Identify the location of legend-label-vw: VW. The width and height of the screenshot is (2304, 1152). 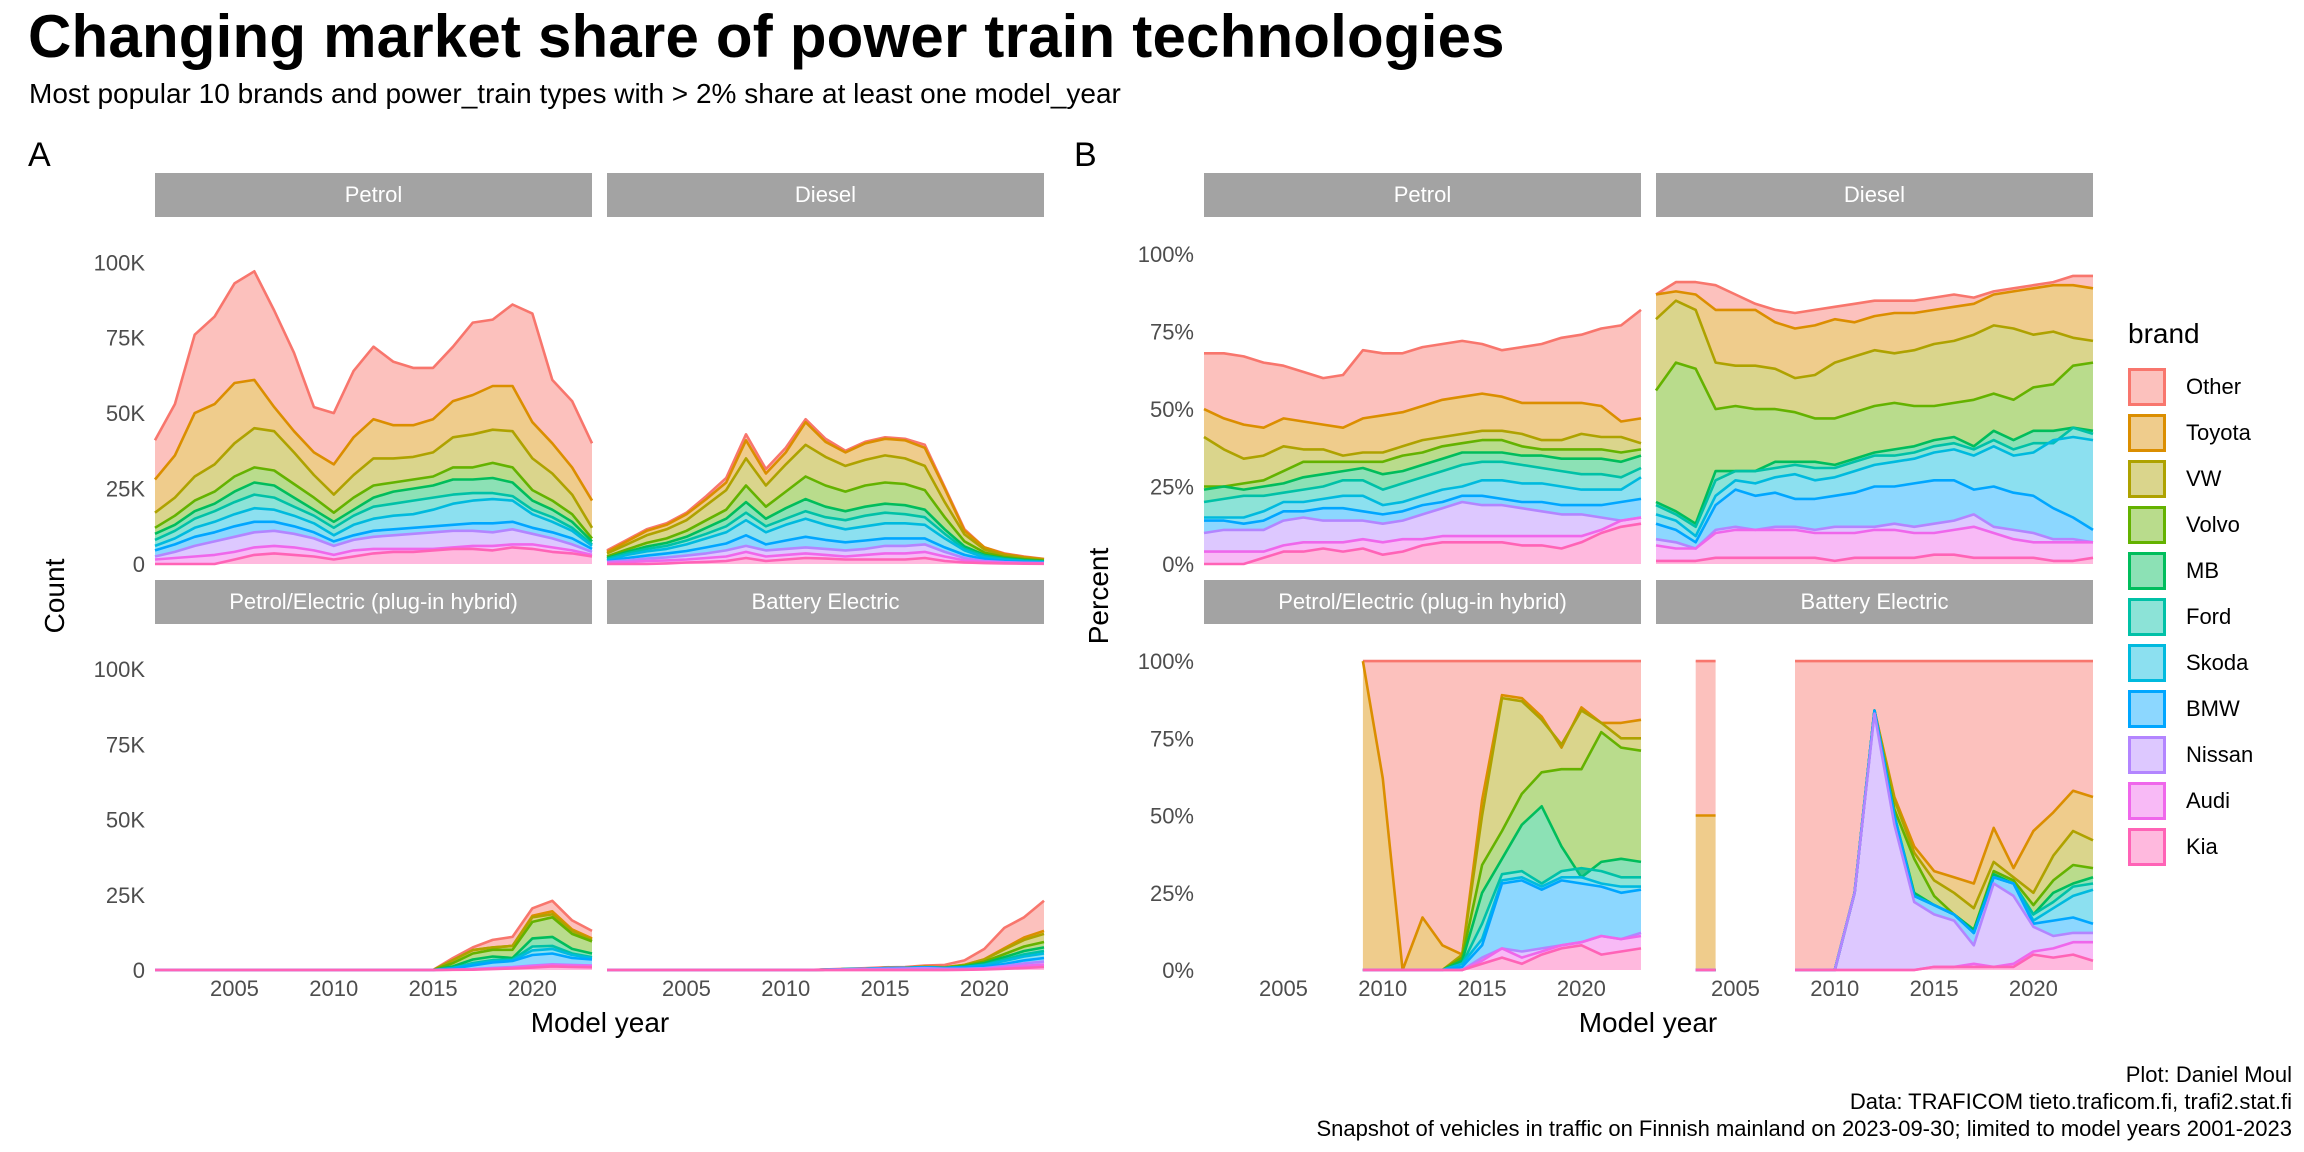
(2204, 478).